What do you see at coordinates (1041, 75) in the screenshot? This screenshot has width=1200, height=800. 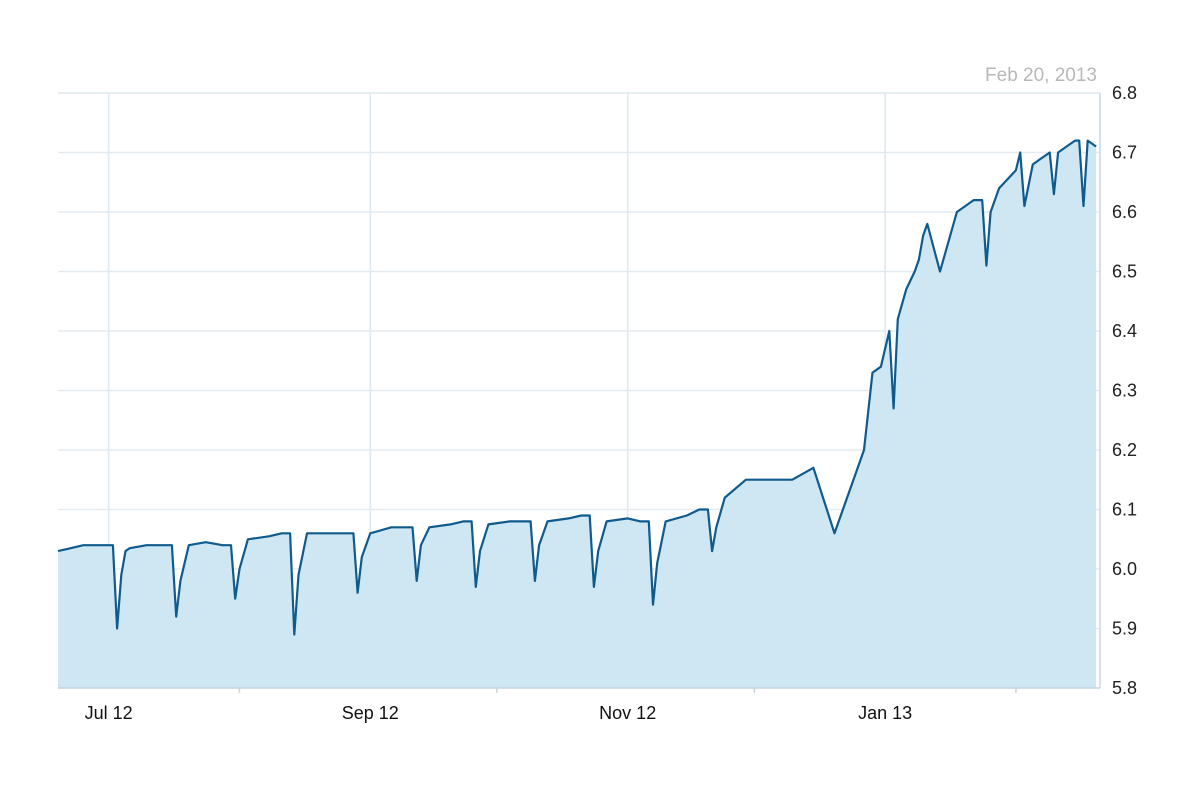 I see `current-date-label: Feb 20, 2013` at bounding box center [1041, 75].